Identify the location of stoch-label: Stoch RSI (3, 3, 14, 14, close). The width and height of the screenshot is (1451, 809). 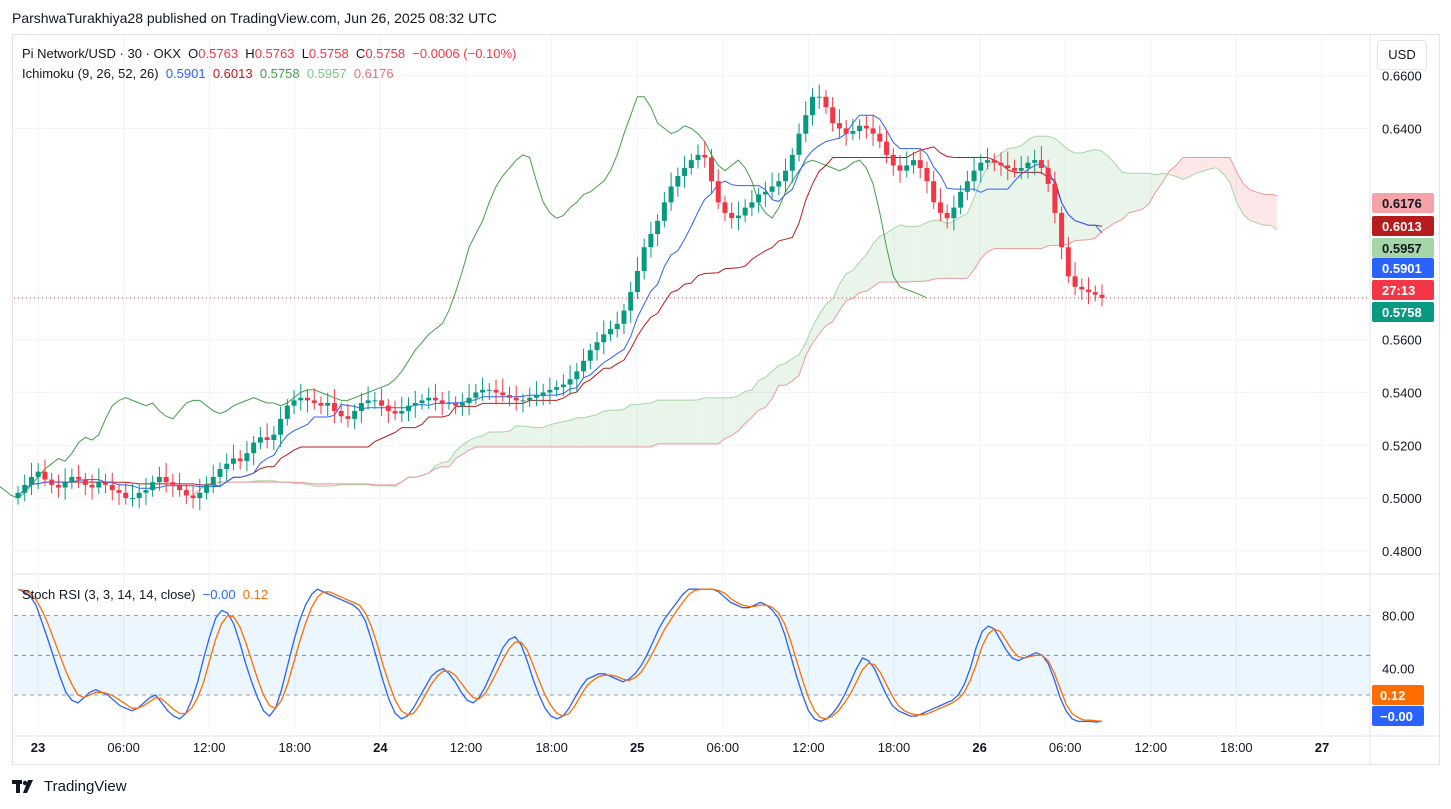
(109, 594).